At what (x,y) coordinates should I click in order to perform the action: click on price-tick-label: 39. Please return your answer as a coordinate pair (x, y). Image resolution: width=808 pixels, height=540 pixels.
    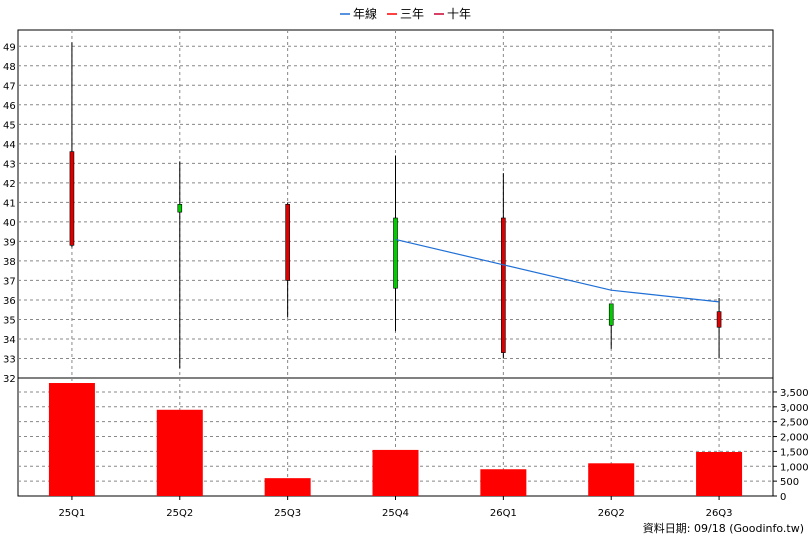
    Looking at the image, I should click on (9, 242).